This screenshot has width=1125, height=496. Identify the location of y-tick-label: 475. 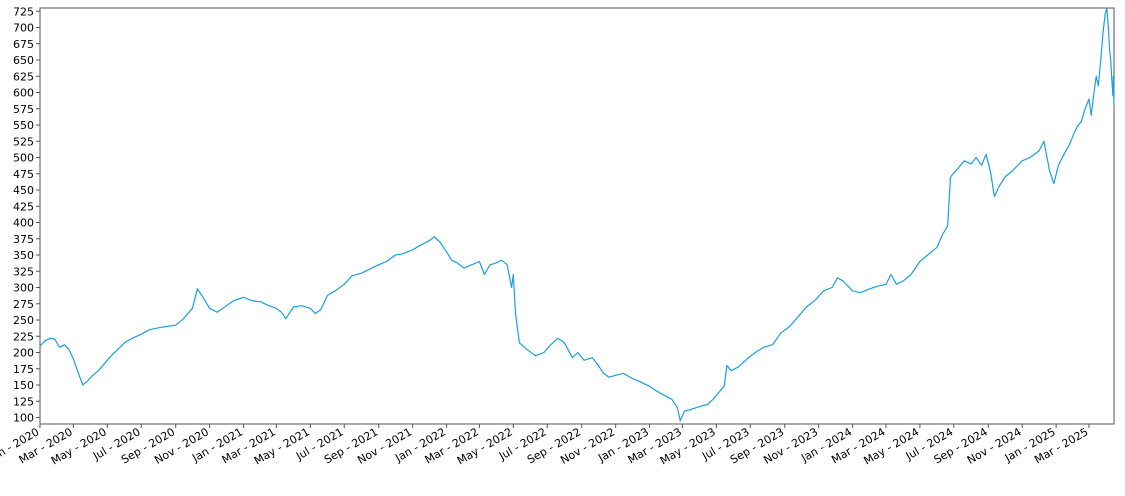
(23, 174).